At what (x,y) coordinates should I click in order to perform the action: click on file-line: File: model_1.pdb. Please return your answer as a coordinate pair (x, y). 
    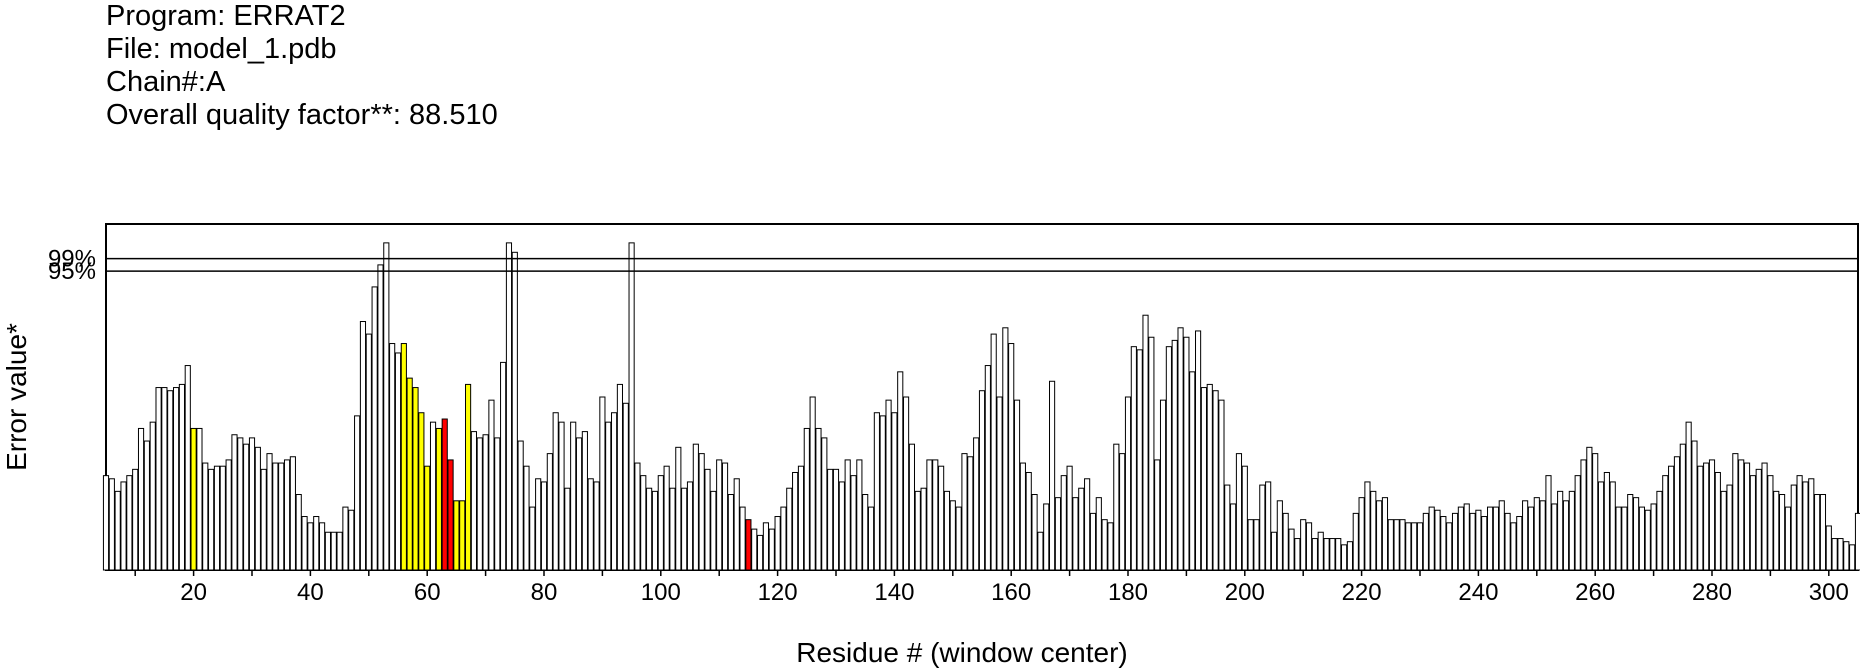
    Looking at the image, I should click on (221, 49).